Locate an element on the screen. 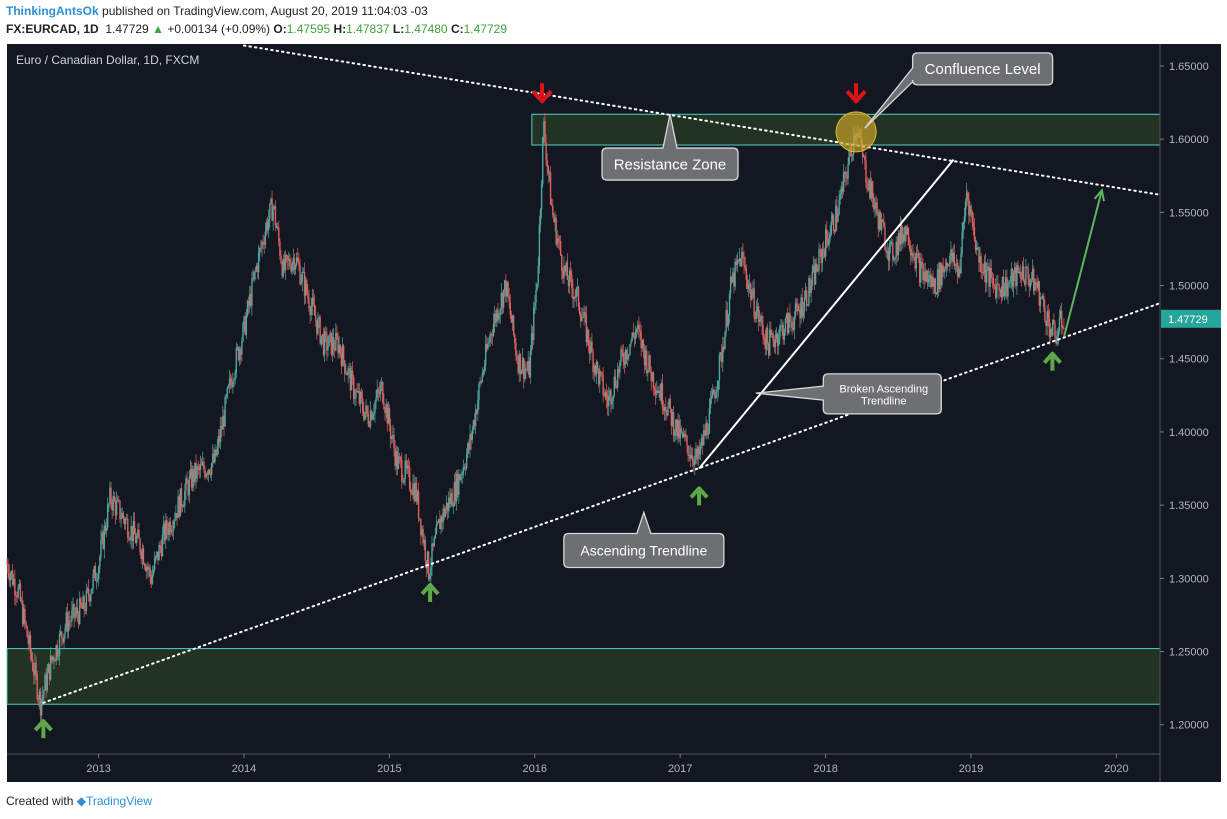 The image size is (1227, 819). author-name: ThinkingAntsOk is located at coordinates (52, 11).